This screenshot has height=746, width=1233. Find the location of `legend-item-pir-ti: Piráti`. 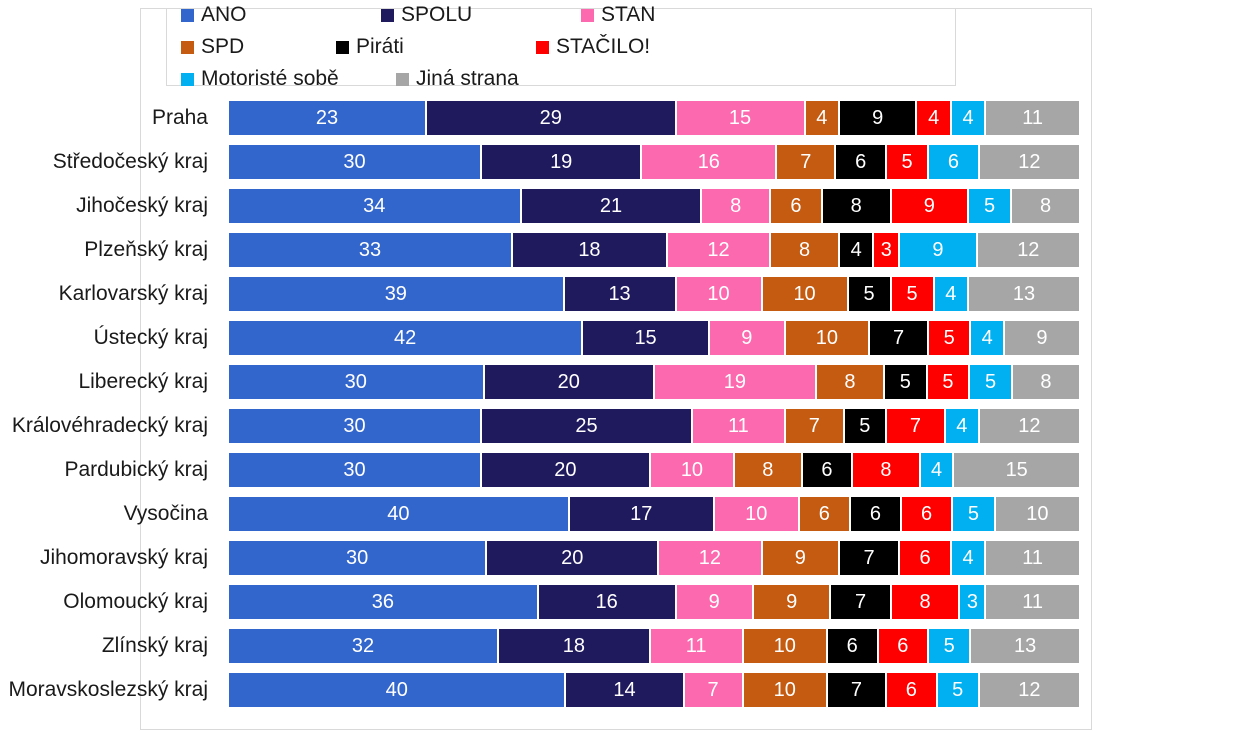

legend-item-pir-ti: Piráti is located at coordinates (436, 47).